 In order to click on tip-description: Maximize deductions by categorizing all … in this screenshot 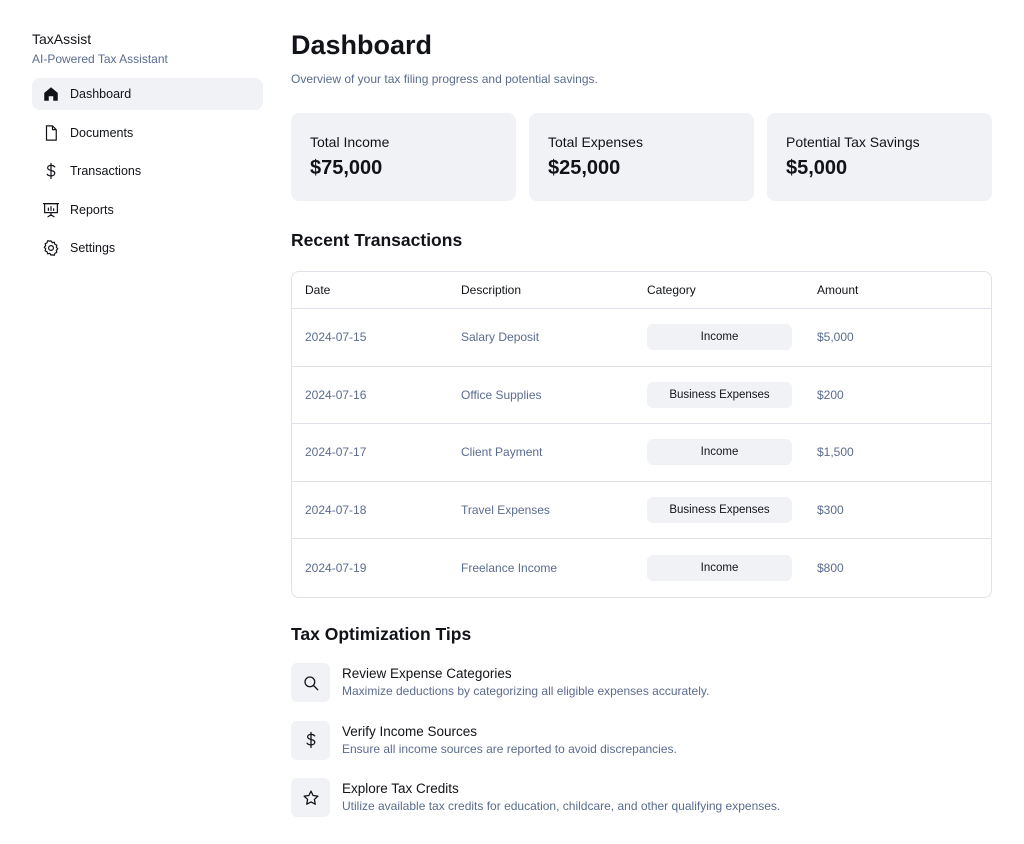, I will do `click(526, 691)`.